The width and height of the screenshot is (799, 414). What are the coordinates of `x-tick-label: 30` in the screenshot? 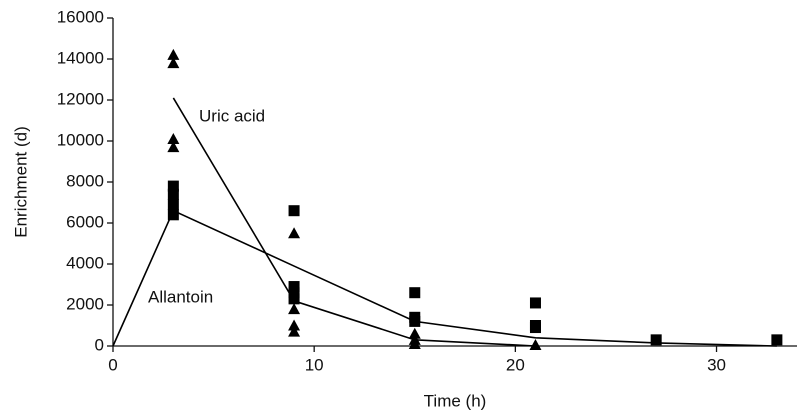 It's located at (716, 364).